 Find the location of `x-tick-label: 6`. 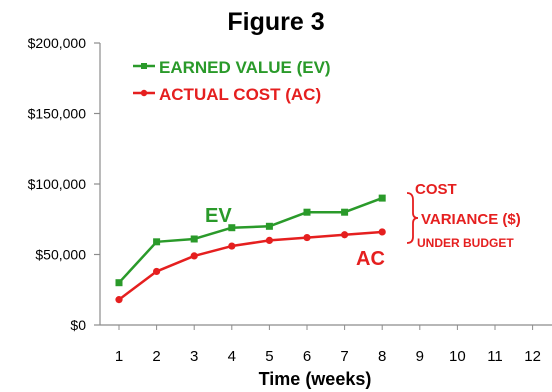

x-tick-label: 6 is located at coordinates (307, 356).